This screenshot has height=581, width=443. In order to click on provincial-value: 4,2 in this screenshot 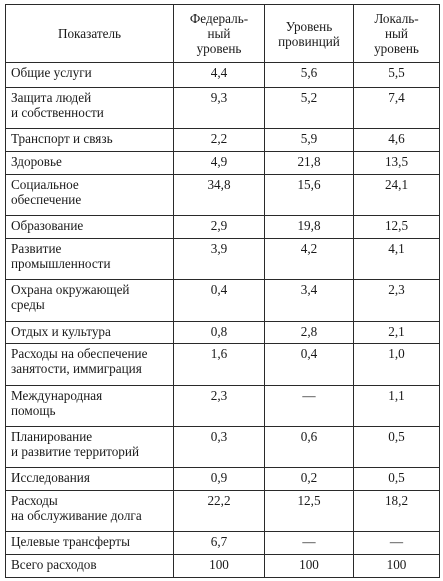, I will do `click(309, 259)`.